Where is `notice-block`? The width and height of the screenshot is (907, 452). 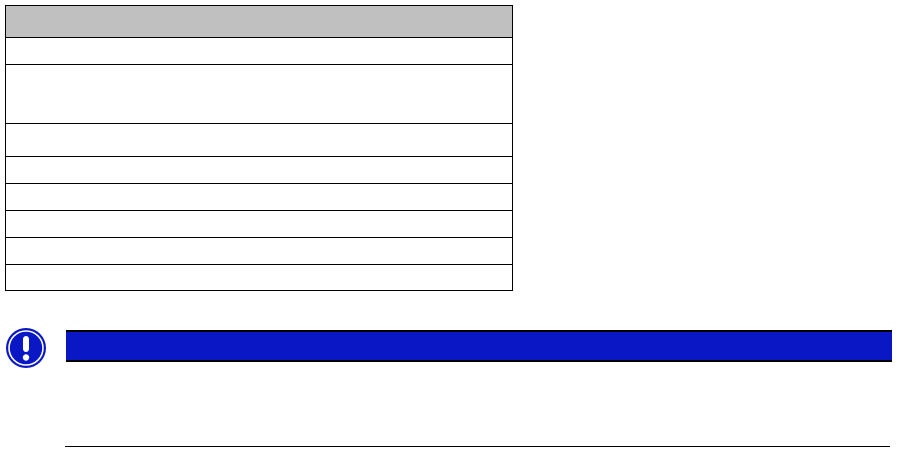 notice-block is located at coordinates (453, 349).